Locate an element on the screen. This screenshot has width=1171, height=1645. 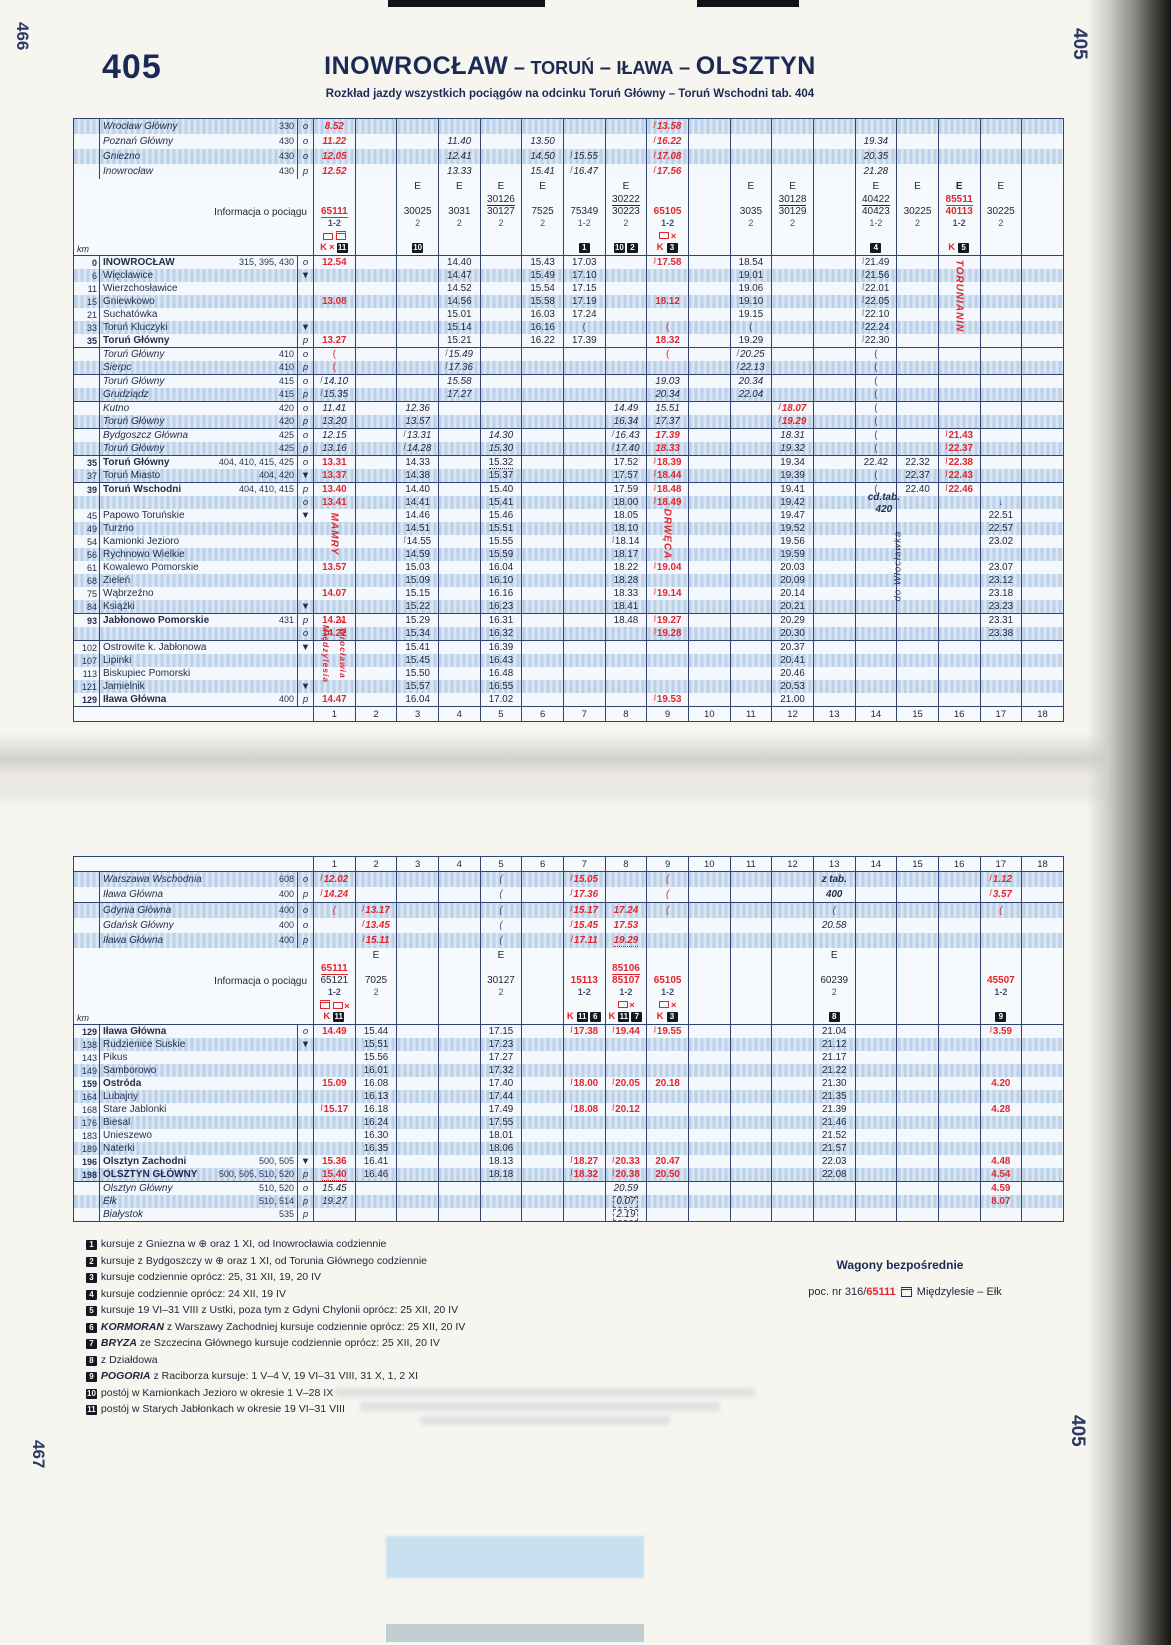
time-cell: 17.02 is located at coordinates (500, 700).